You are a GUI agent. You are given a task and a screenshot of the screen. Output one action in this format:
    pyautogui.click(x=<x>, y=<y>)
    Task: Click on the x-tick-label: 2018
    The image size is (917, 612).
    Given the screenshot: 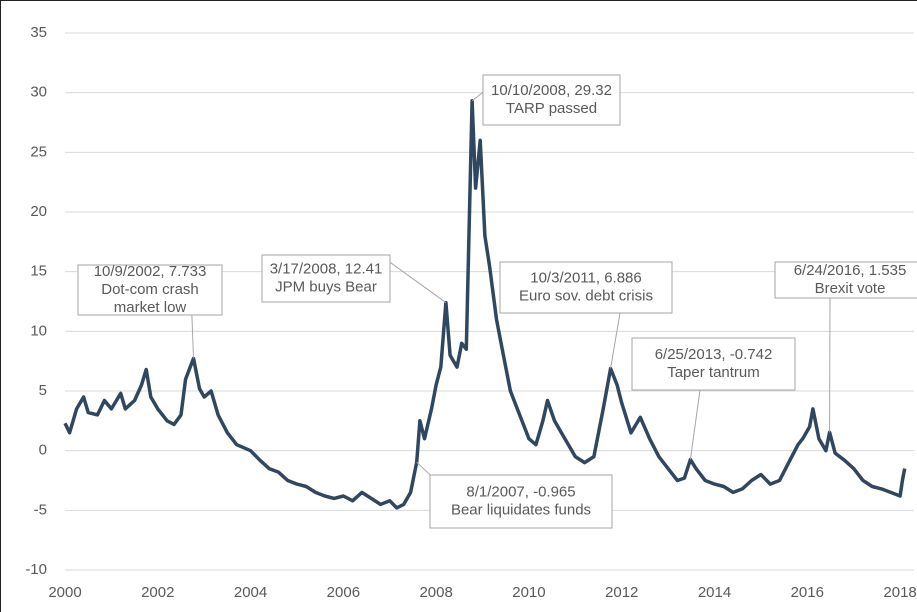 What is the action you would take?
    pyautogui.click(x=899, y=592)
    